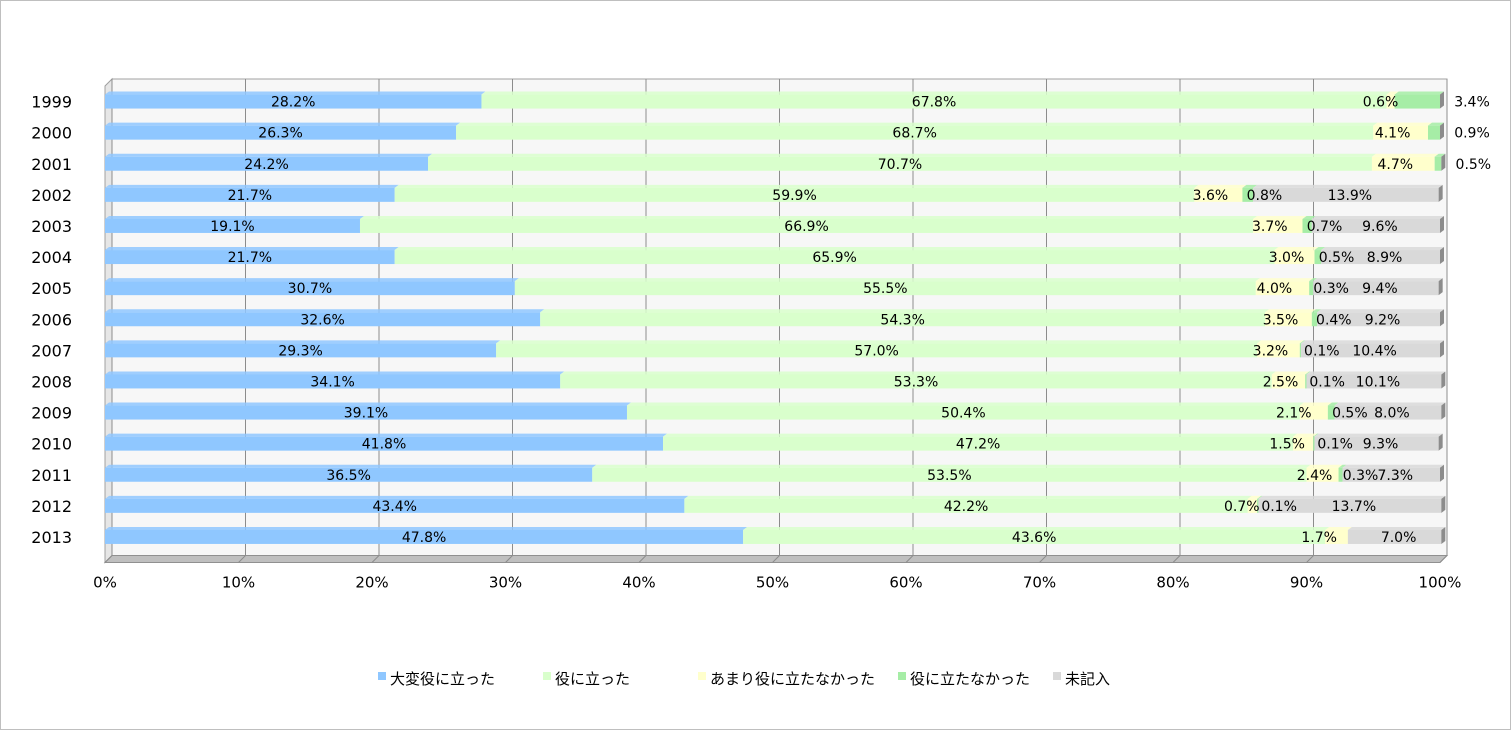 Image resolution: width=1511 pixels, height=730 pixels. Describe the element at coordinates (1395, 476) in the screenshot. I see `data-label: 7.3%` at that location.